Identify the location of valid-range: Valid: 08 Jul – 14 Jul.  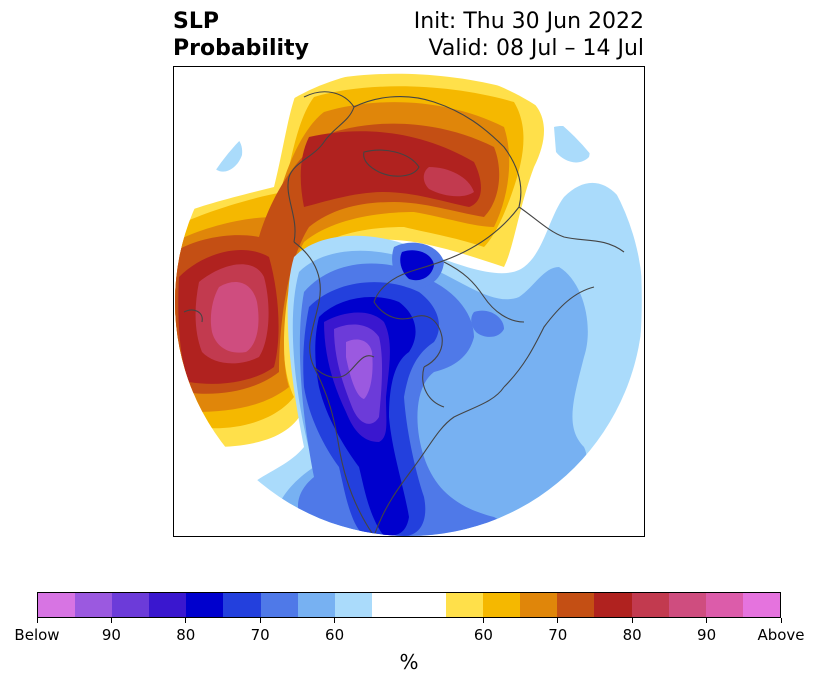
(536, 48).